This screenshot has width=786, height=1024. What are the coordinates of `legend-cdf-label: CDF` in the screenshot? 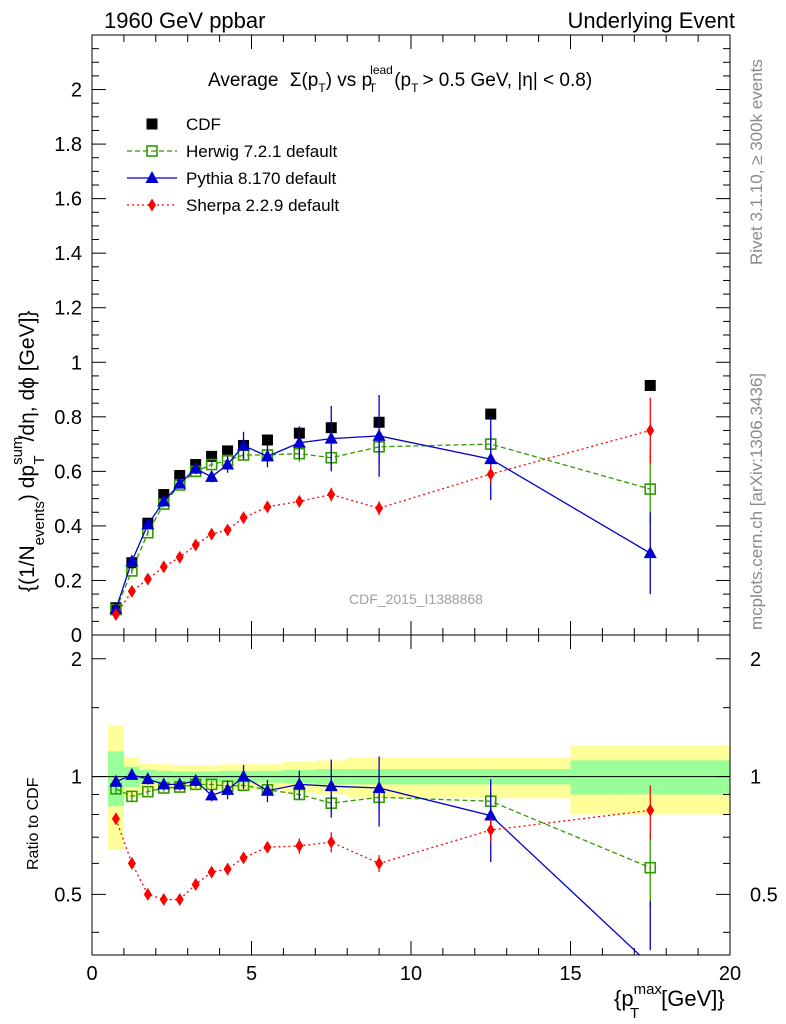 It's located at (203, 124).